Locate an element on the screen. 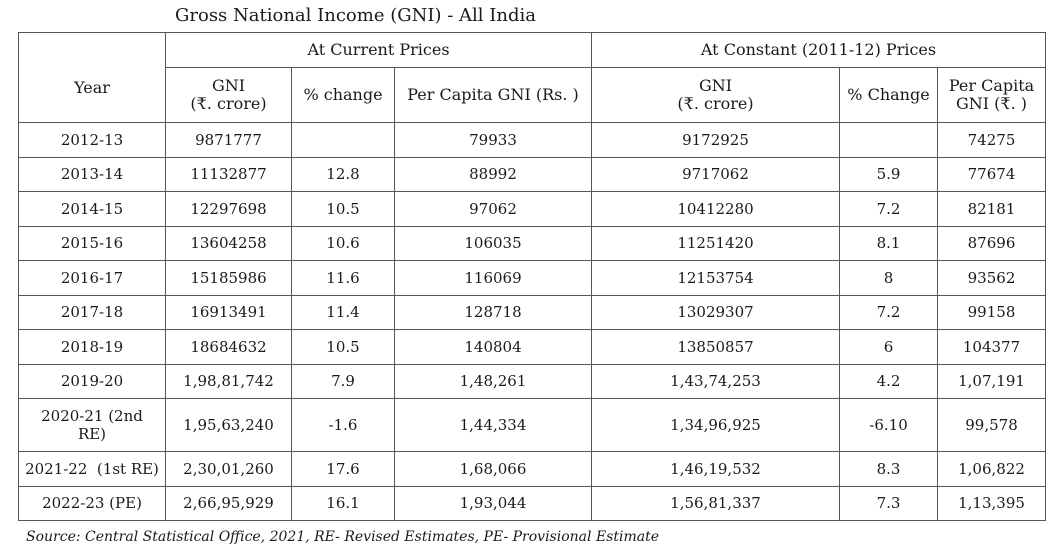 Image resolution: width=1050 pixels, height=549 pixels. current-gni-cell: 16913491 is located at coordinates (228, 312).